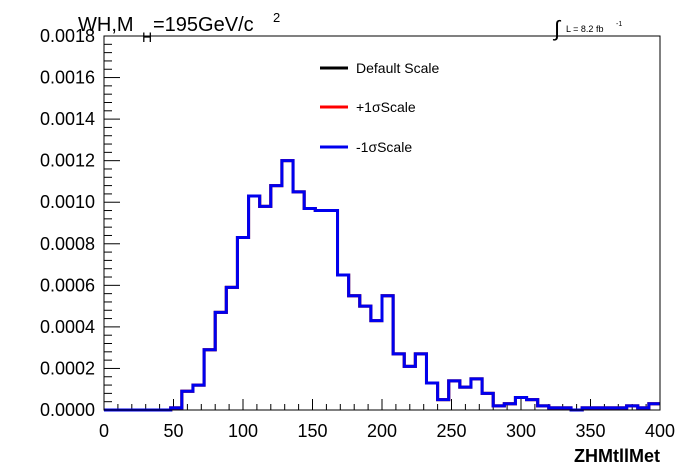  Describe the element at coordinates (67, 36) in the screenshot. I see `y-tick-label: 0.0018` at that location.